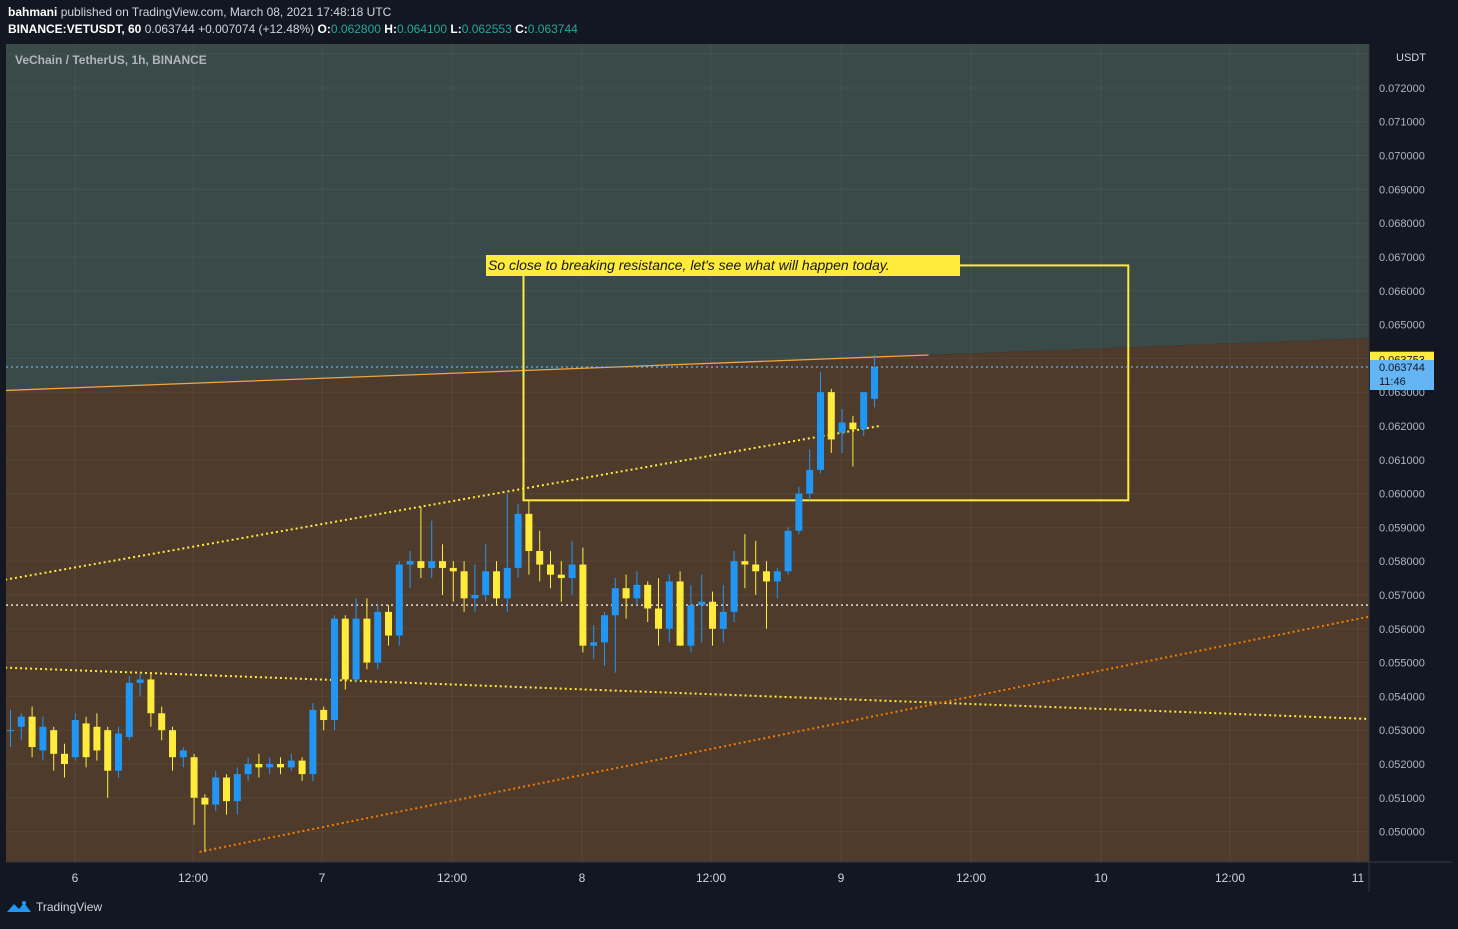 The height and width of the screenshot is (929, 1458). What do you see at coordinates (1402, 630) in the screenshot?
I see `y-tick-label: 0.056000` at bounding box center [1402, 630].